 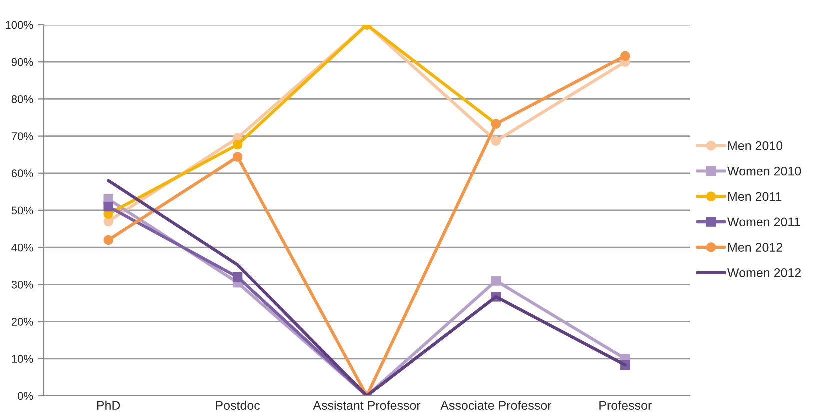 I want to click on legend-label: Women 2010, so click(x=765, y=171).